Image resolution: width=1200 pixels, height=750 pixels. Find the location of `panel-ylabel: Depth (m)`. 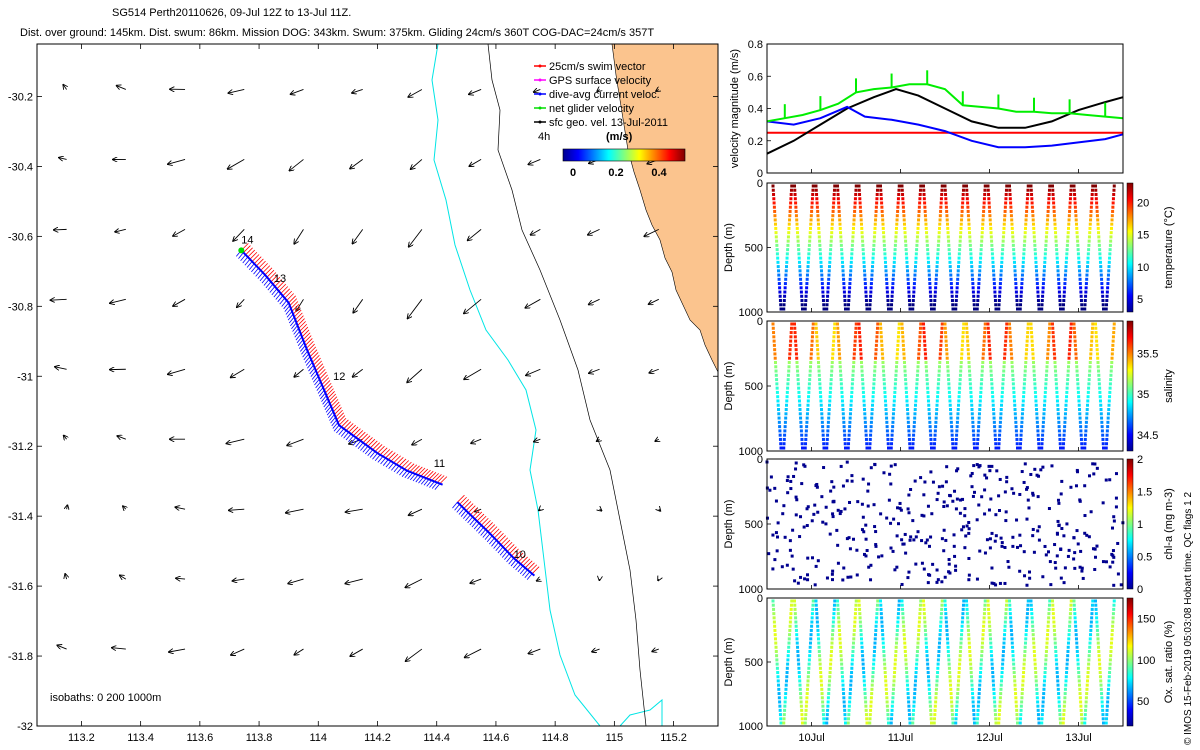

panel-ylabel: Depth (m) is located at coordinates (729, 386).